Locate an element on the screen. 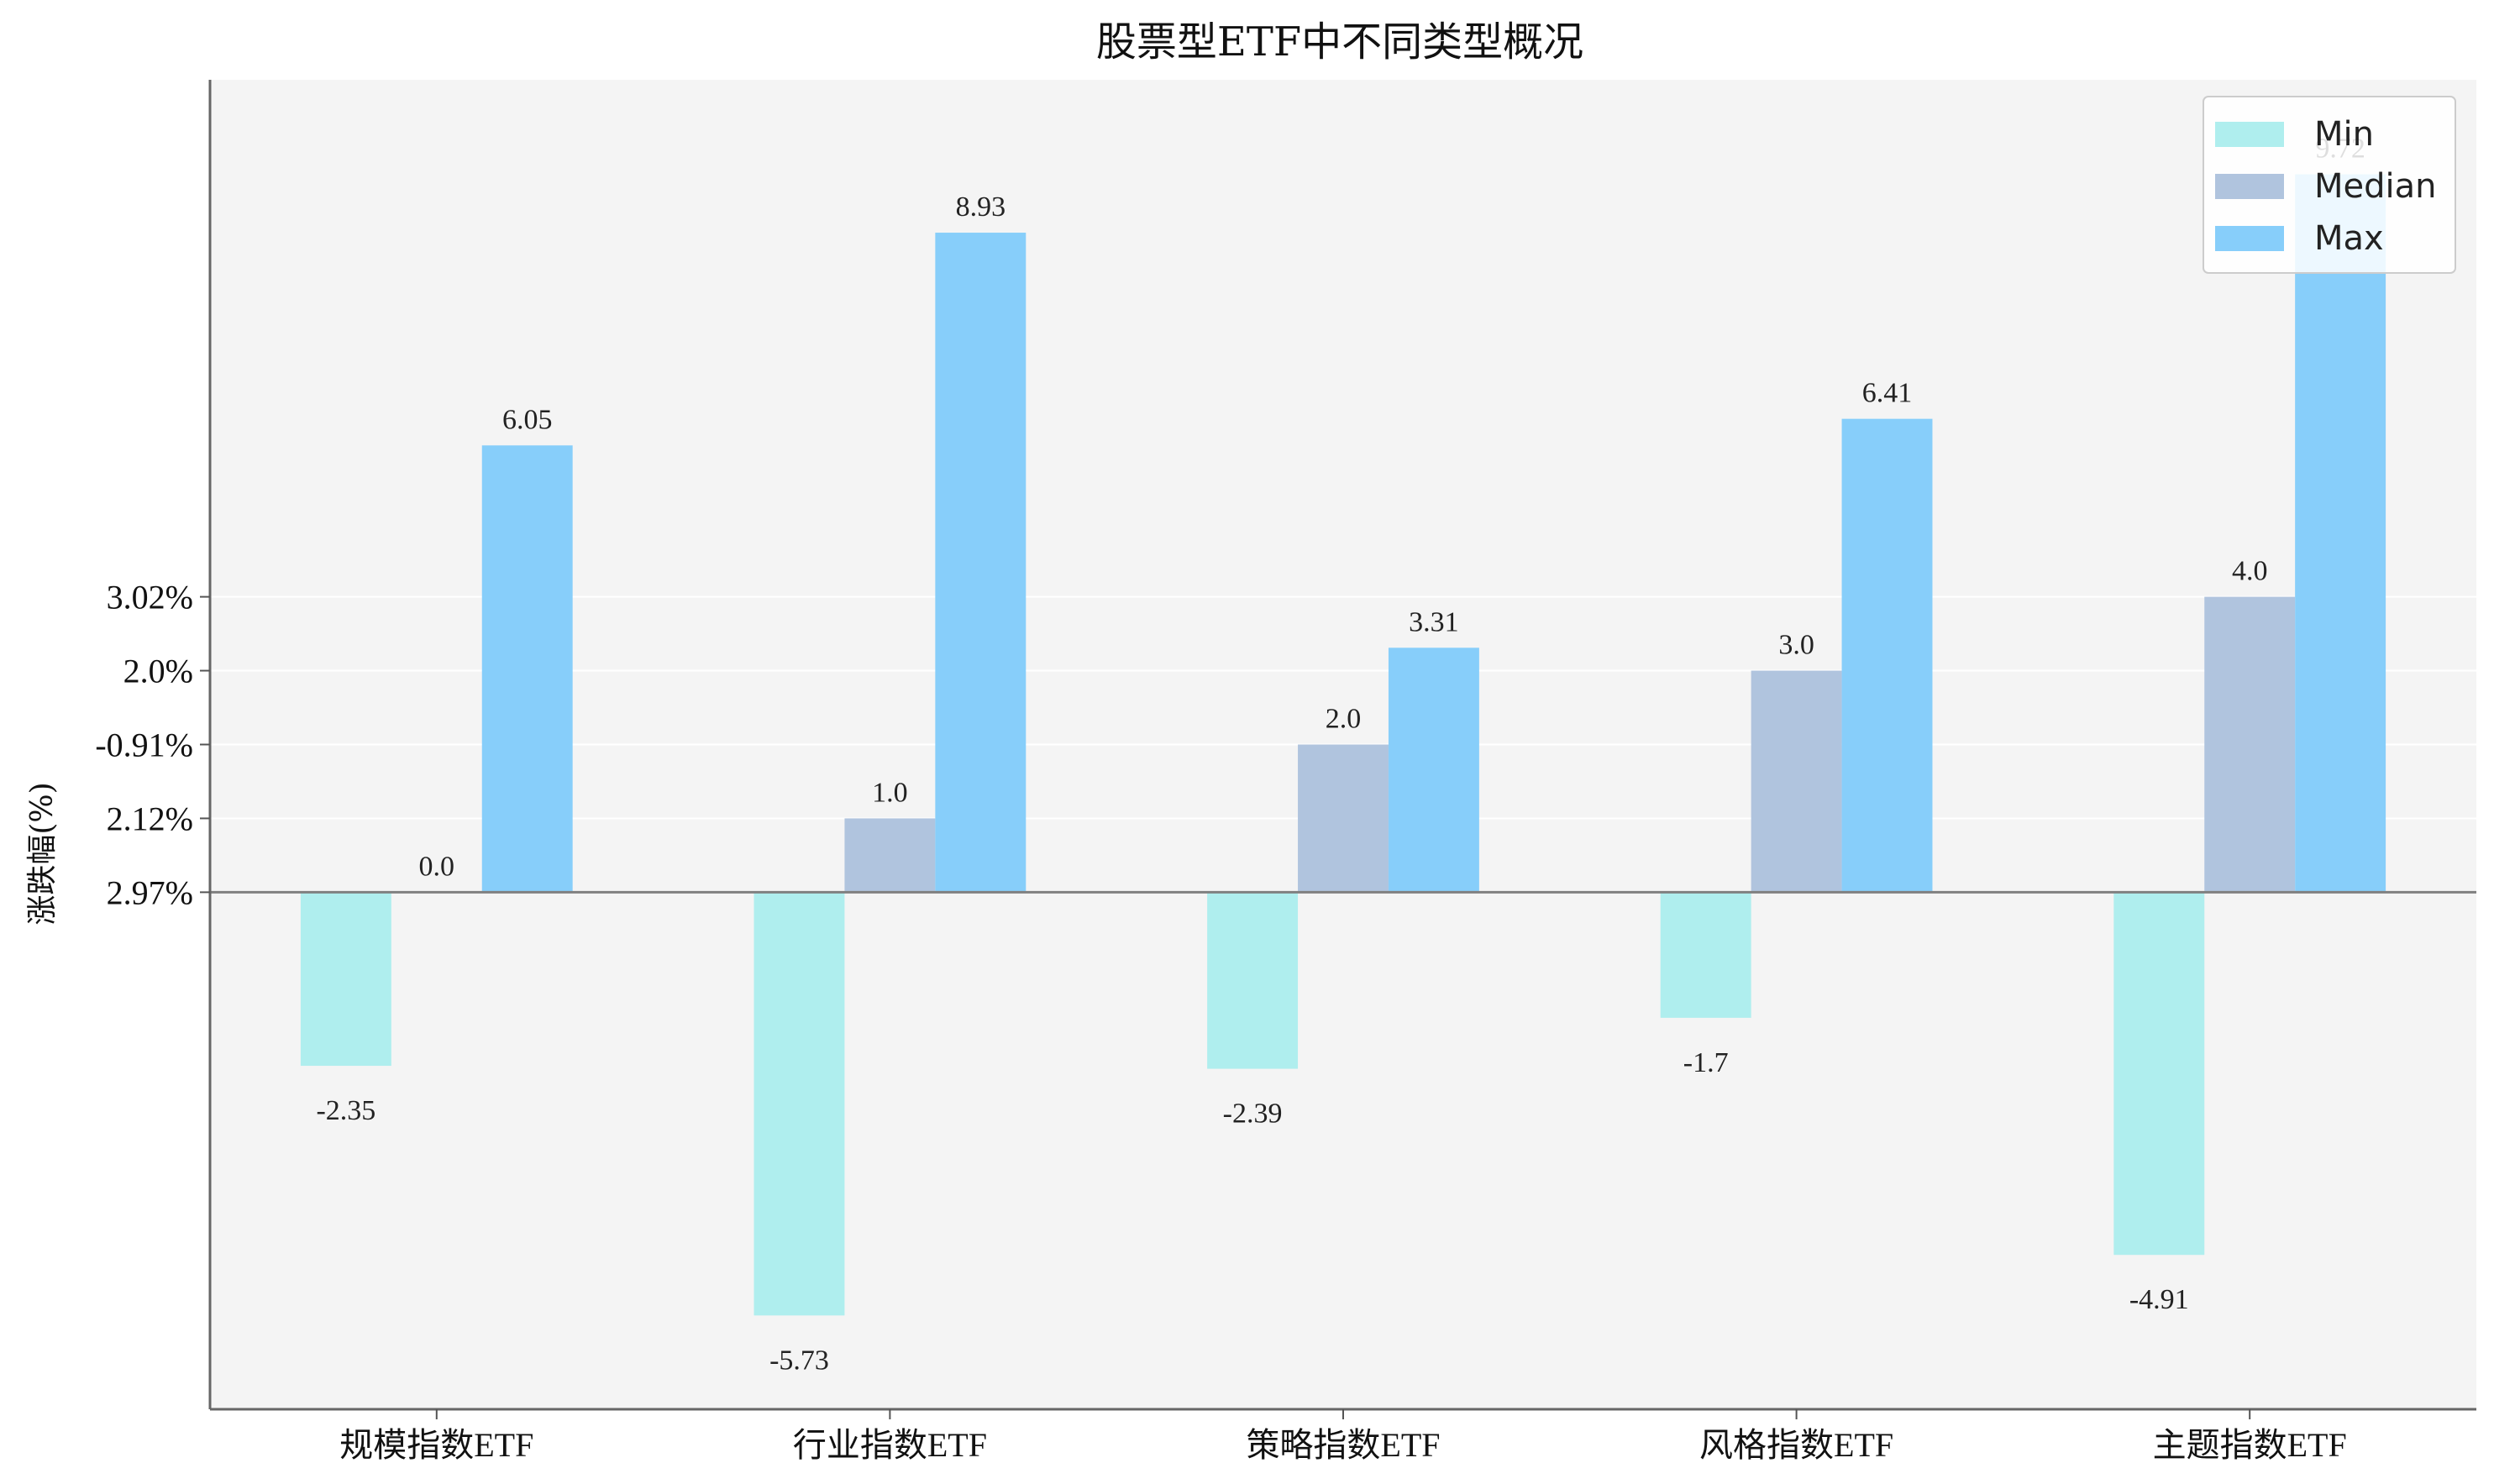 This screenshot has height=1484, width=2494. data-label: -1.7 is located at coordinates (1706, 1063).